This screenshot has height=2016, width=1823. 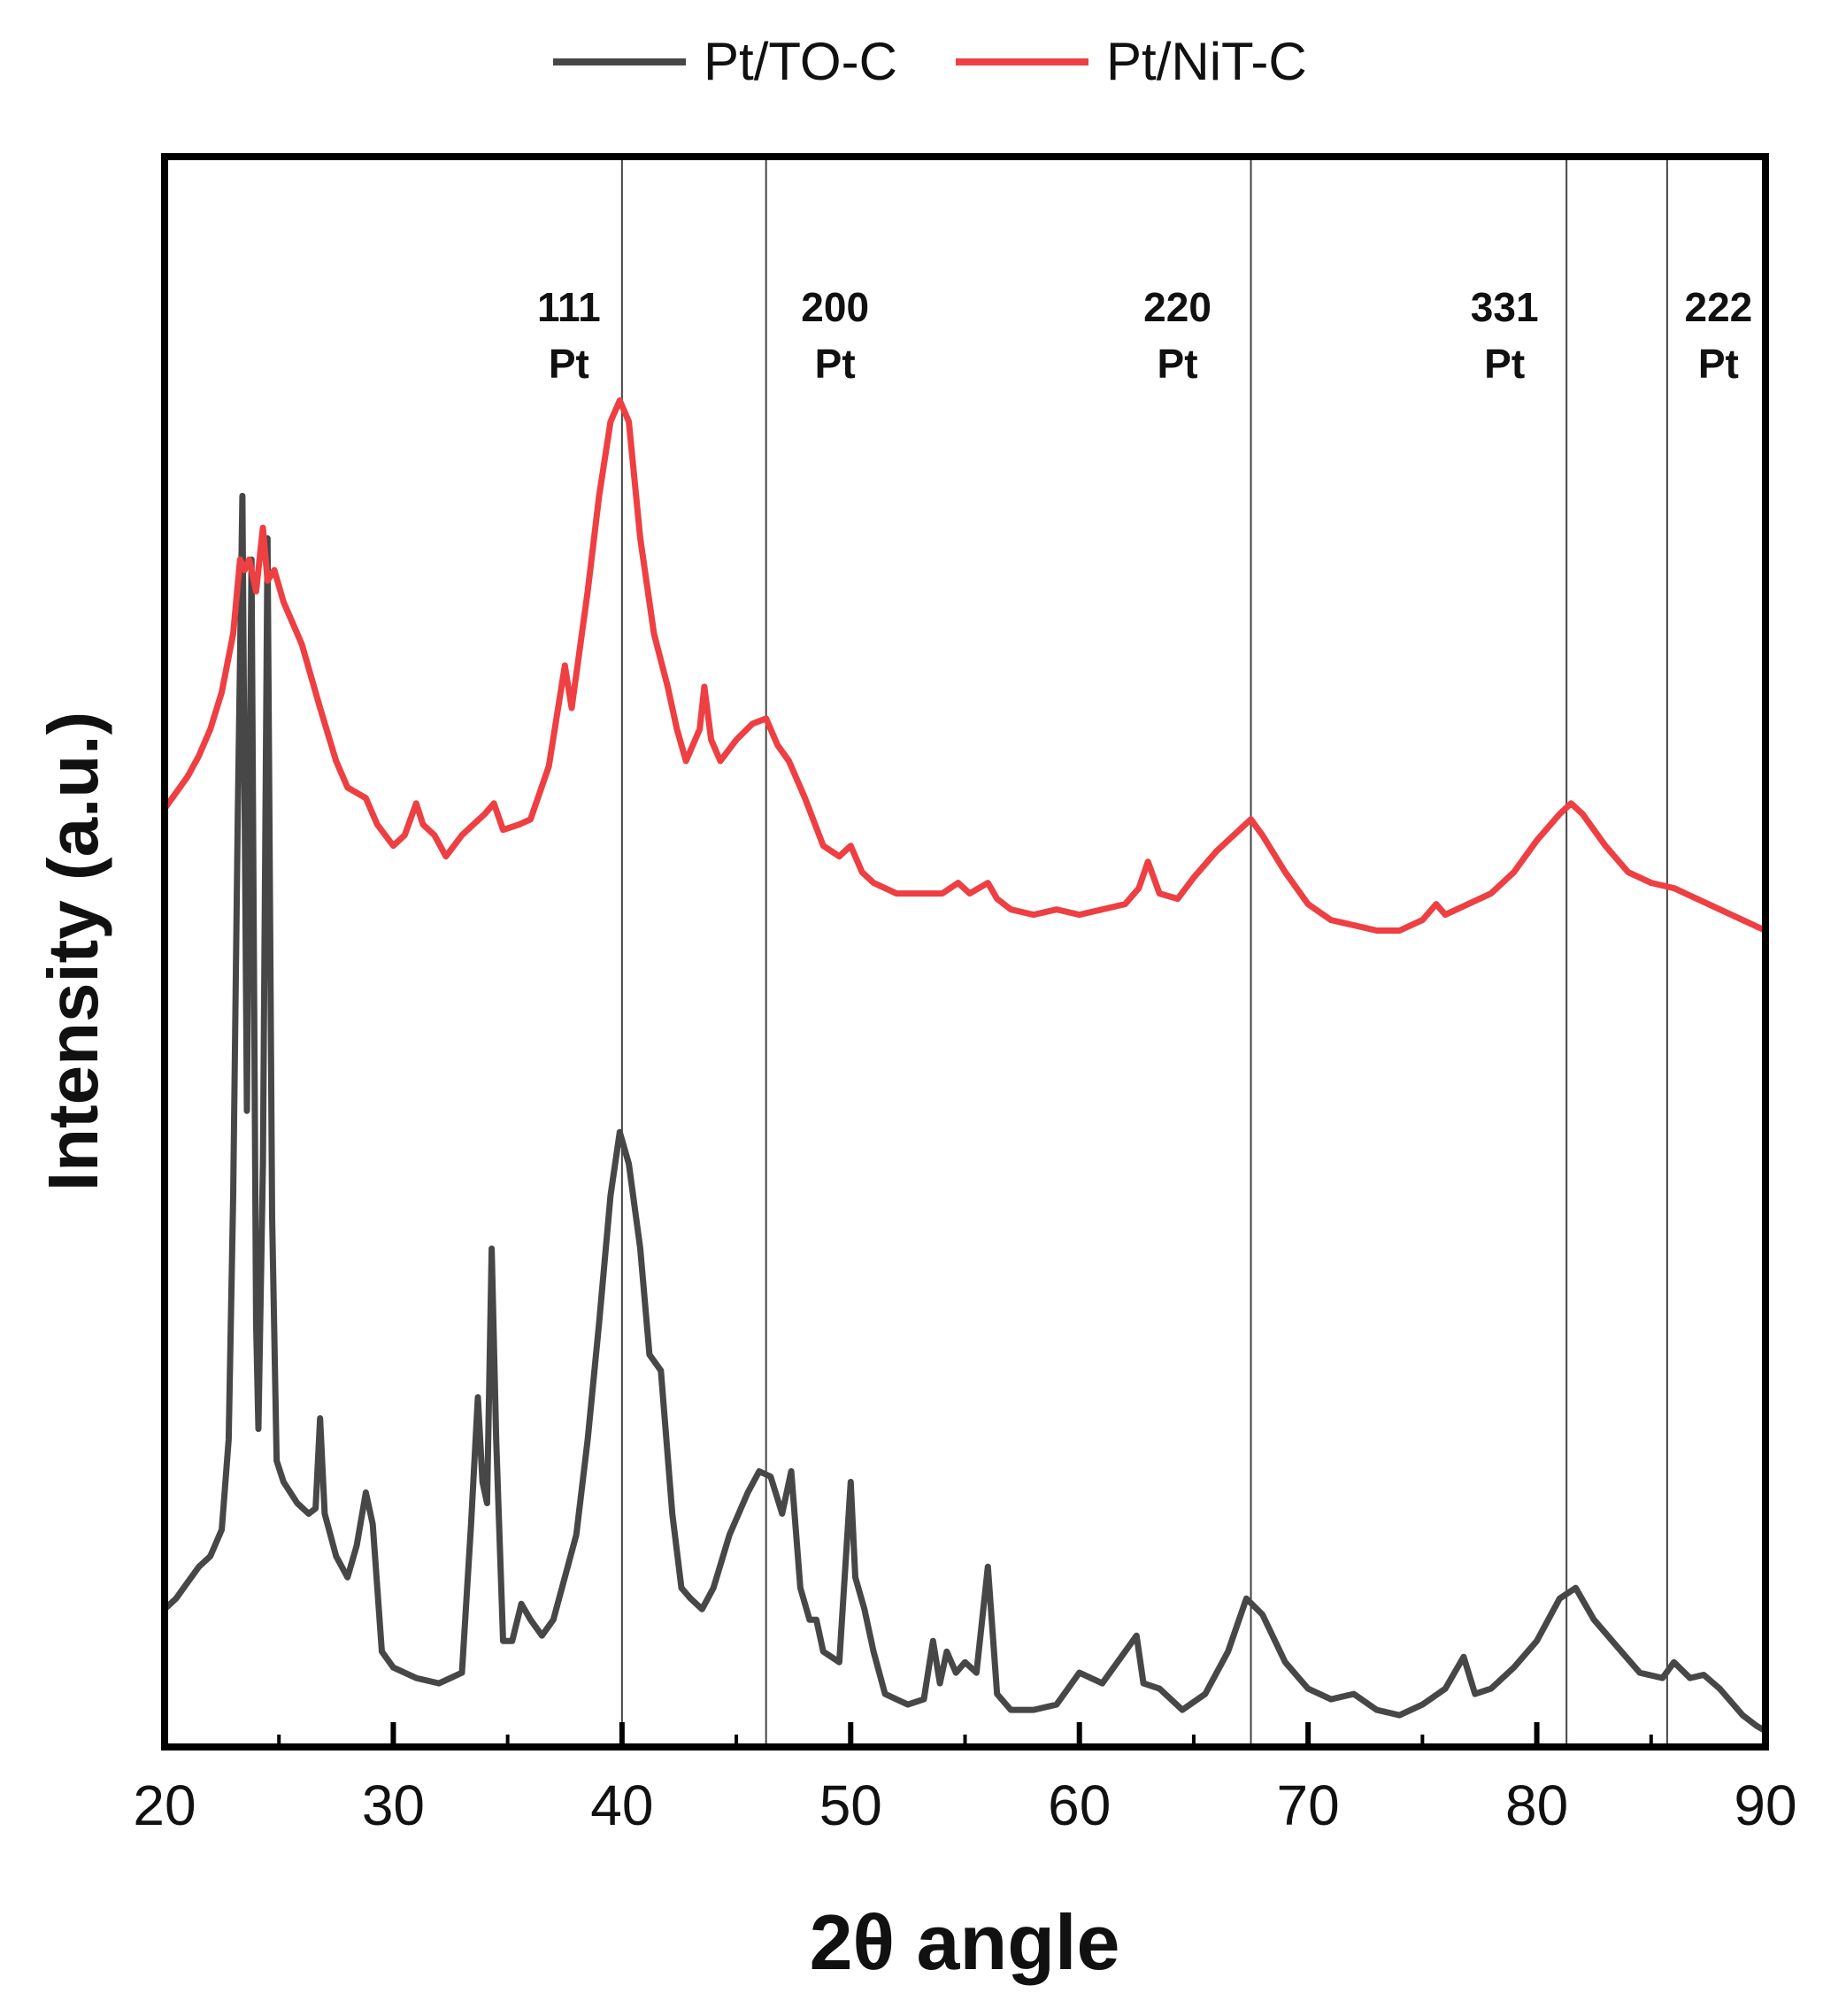 I want to click on x-tick-label: 20, so click(x=164, y=1805).